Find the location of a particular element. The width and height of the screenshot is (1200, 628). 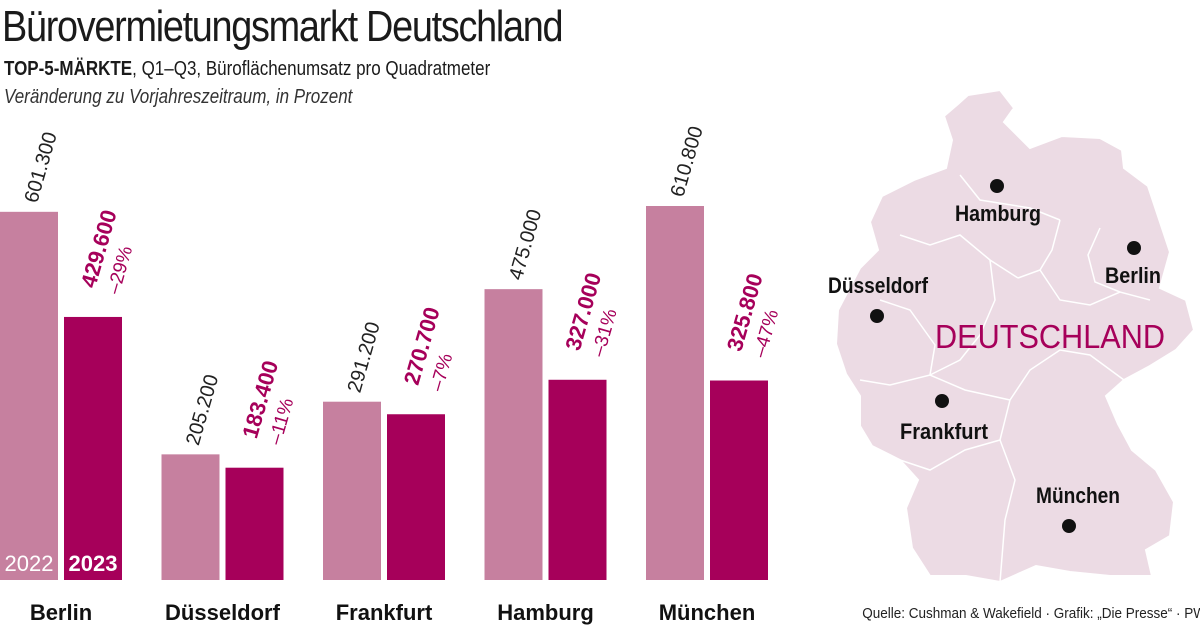

city-label-duesseldorf: Düsseldorf is located at coordinates (878, 285).